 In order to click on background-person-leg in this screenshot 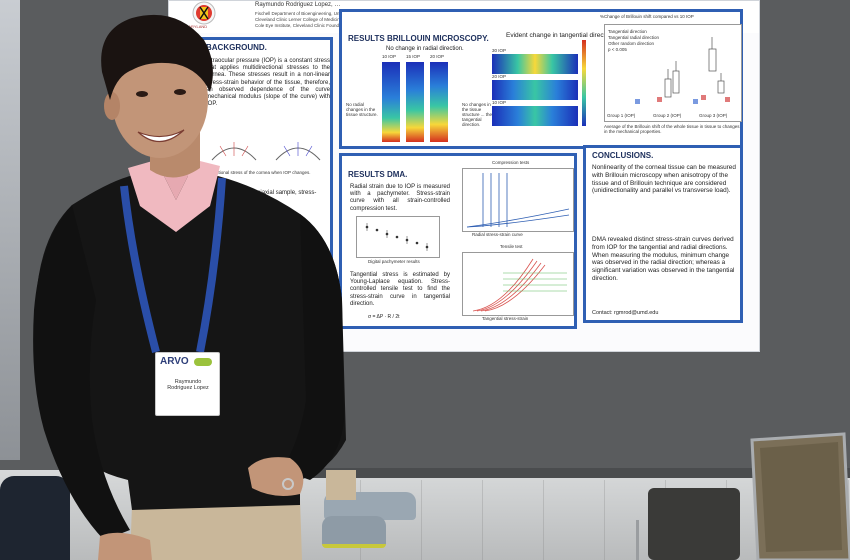, I will do `click(341, 485)`.